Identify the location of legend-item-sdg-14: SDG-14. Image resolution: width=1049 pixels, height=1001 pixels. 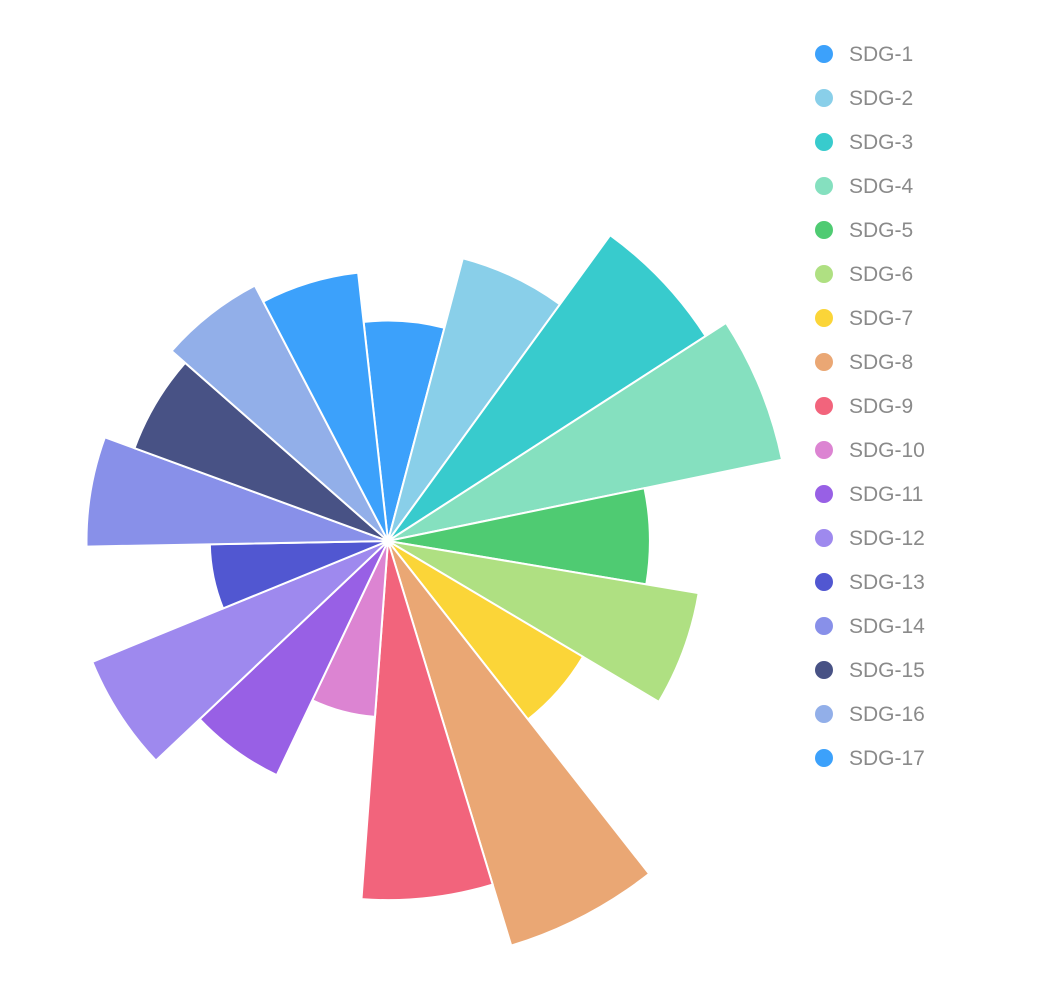
(870, 626).